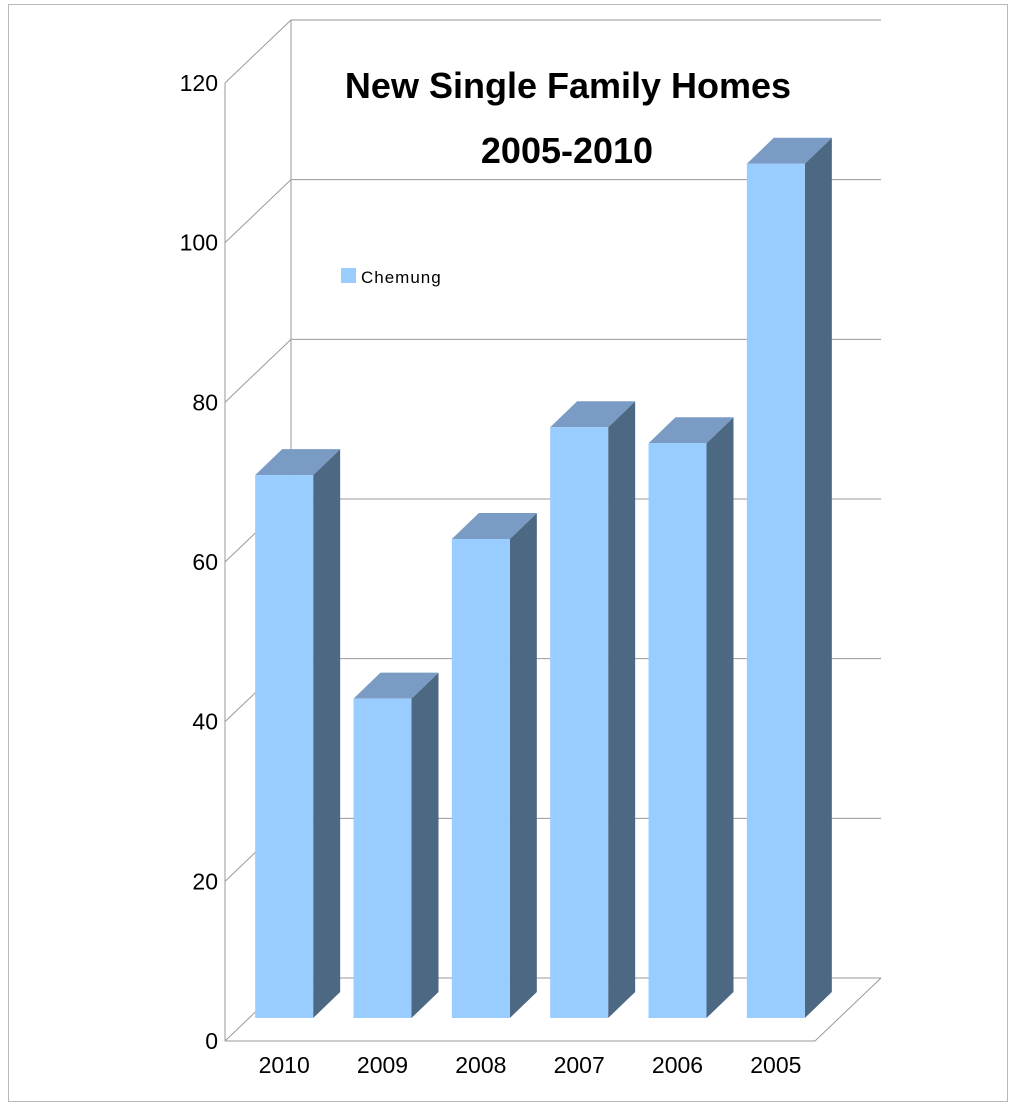 This screenshot has width=1019, height=1111. I want to click on legend: Chemung, so click(391, 277).